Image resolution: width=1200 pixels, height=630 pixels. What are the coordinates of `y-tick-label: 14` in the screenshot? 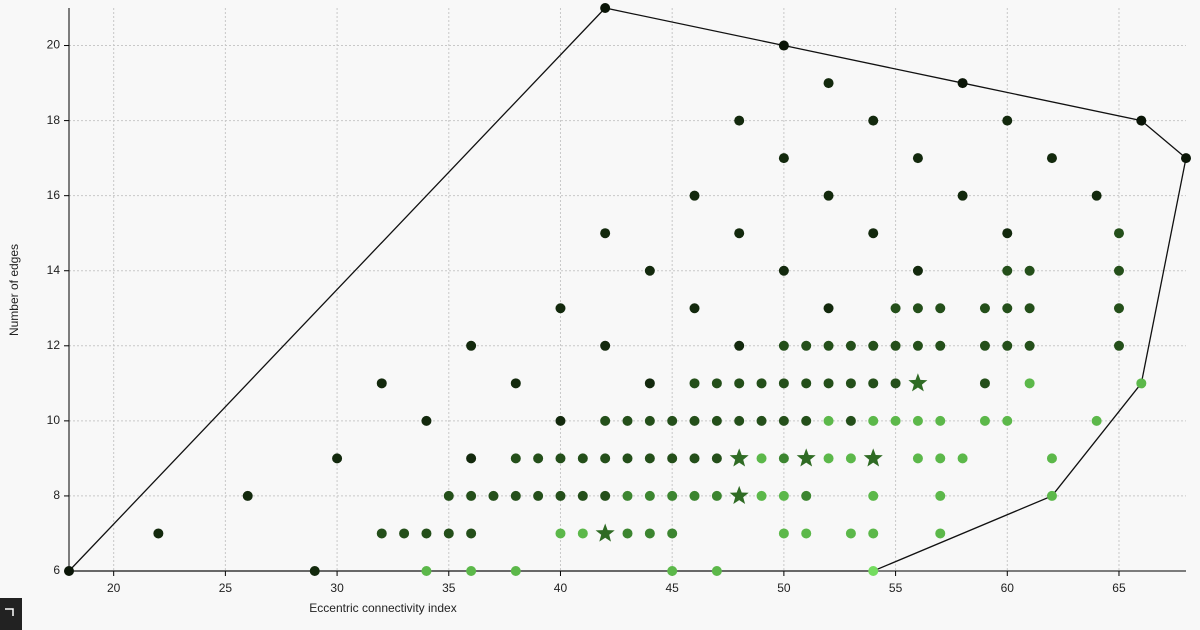 It's located at (54, 270).